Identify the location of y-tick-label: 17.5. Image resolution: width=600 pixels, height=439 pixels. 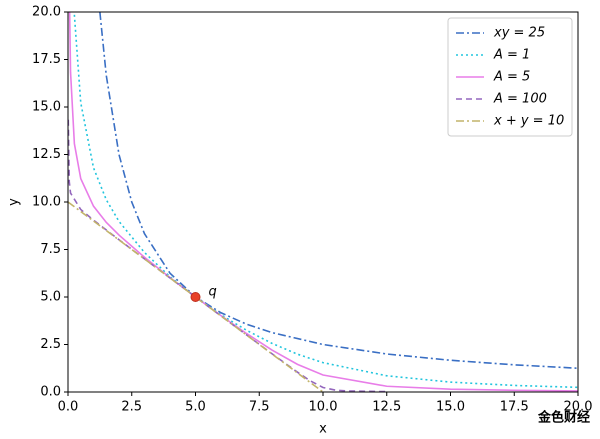
(46, 59).